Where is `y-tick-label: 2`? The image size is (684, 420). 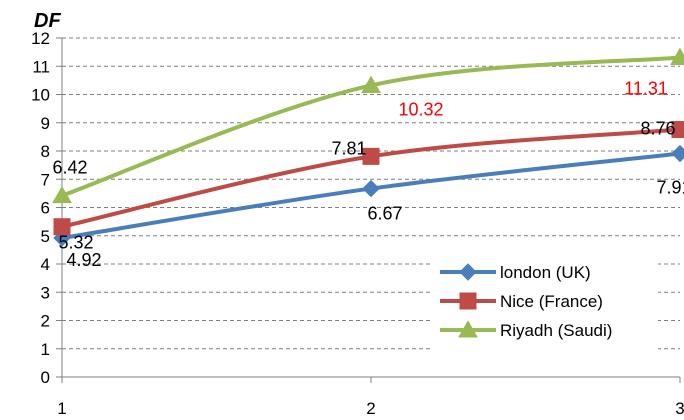 y-tick-label: 2 is located at coordinates (45, 321).